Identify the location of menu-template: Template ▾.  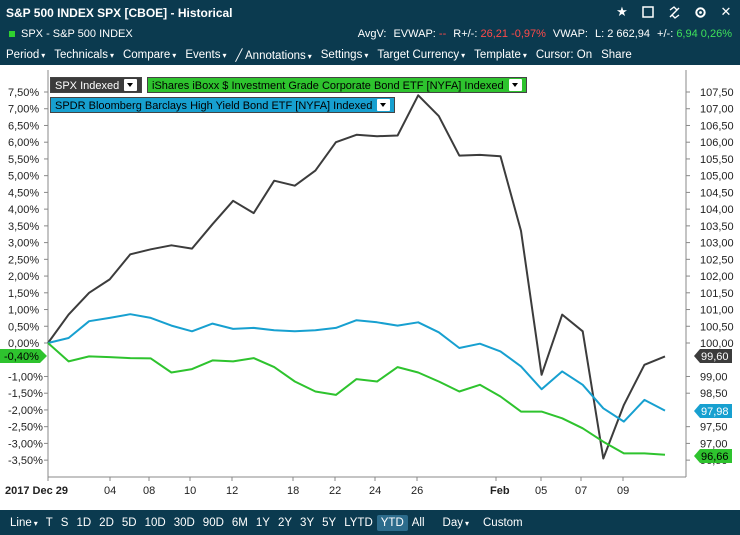
(500, 55).